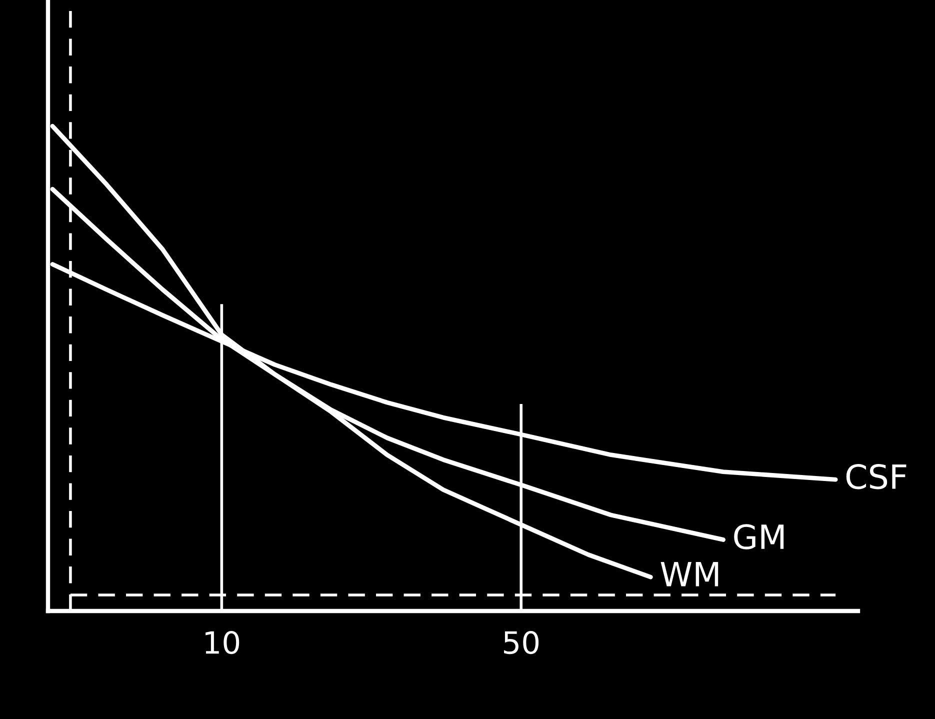  Describe the element at coordinates (759, 537) in the screenshot. I see `series-label: GM` at that location.